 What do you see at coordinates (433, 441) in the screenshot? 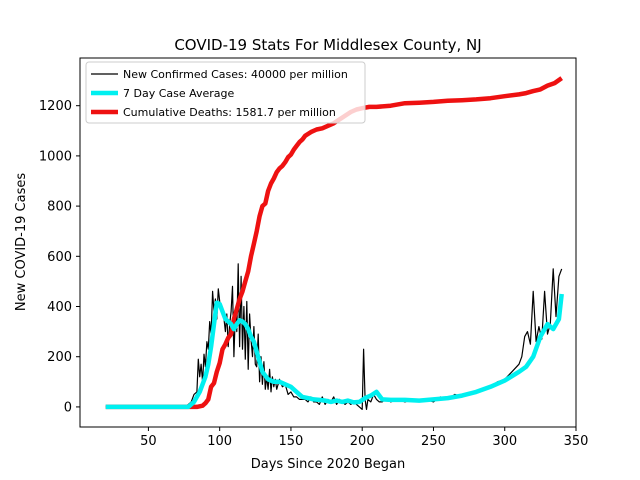
I see `x-tick-label: 250` at bounding box center [433, 441].